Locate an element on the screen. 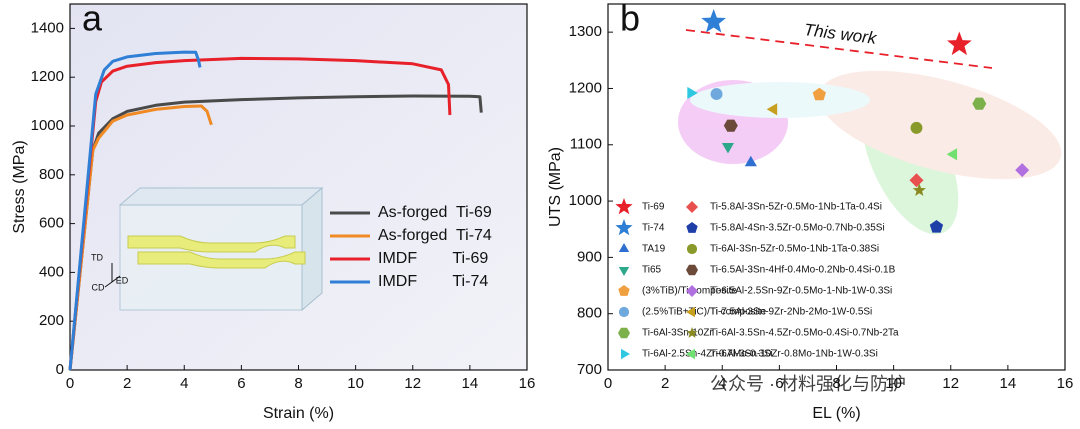  x-axis-label: Strain (%) is located at coordinates (298, 413).